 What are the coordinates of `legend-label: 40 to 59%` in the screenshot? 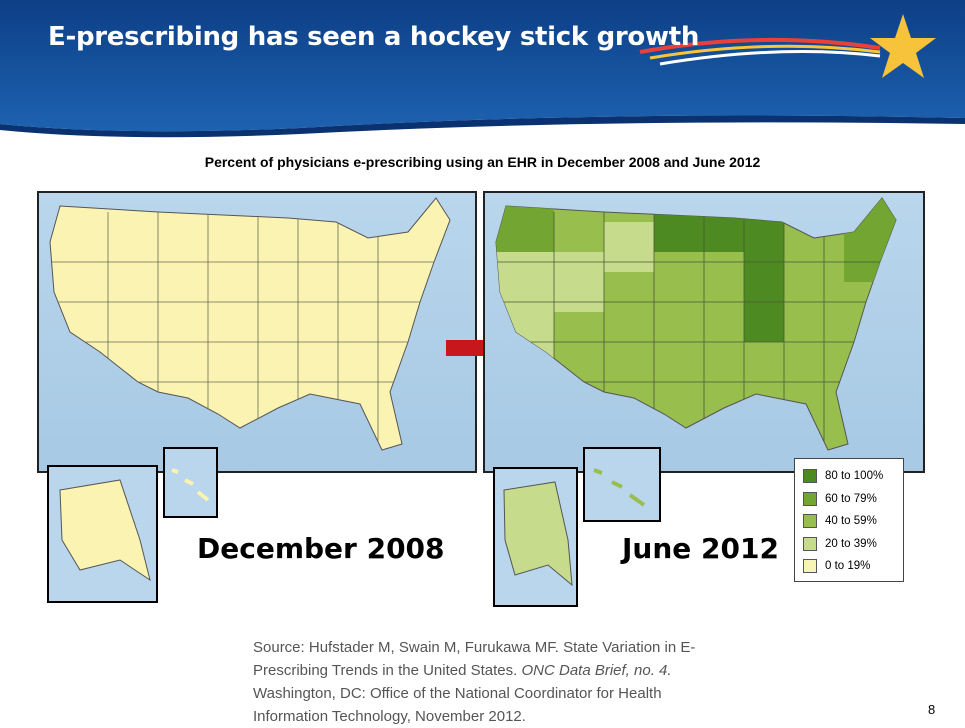 It's located at (851, 521).